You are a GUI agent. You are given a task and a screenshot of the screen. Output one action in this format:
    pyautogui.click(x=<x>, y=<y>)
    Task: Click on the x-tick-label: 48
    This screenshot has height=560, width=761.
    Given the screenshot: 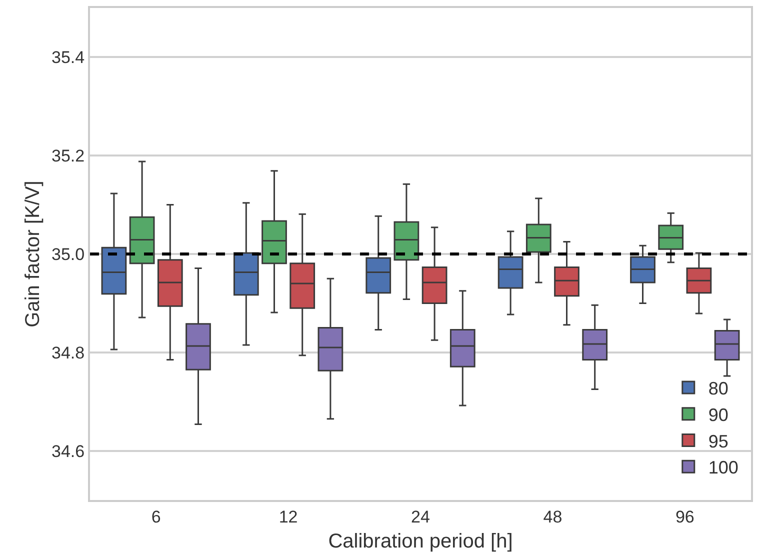 What is the action you would take?
    pyautogui.click(x=552, y=516)
    